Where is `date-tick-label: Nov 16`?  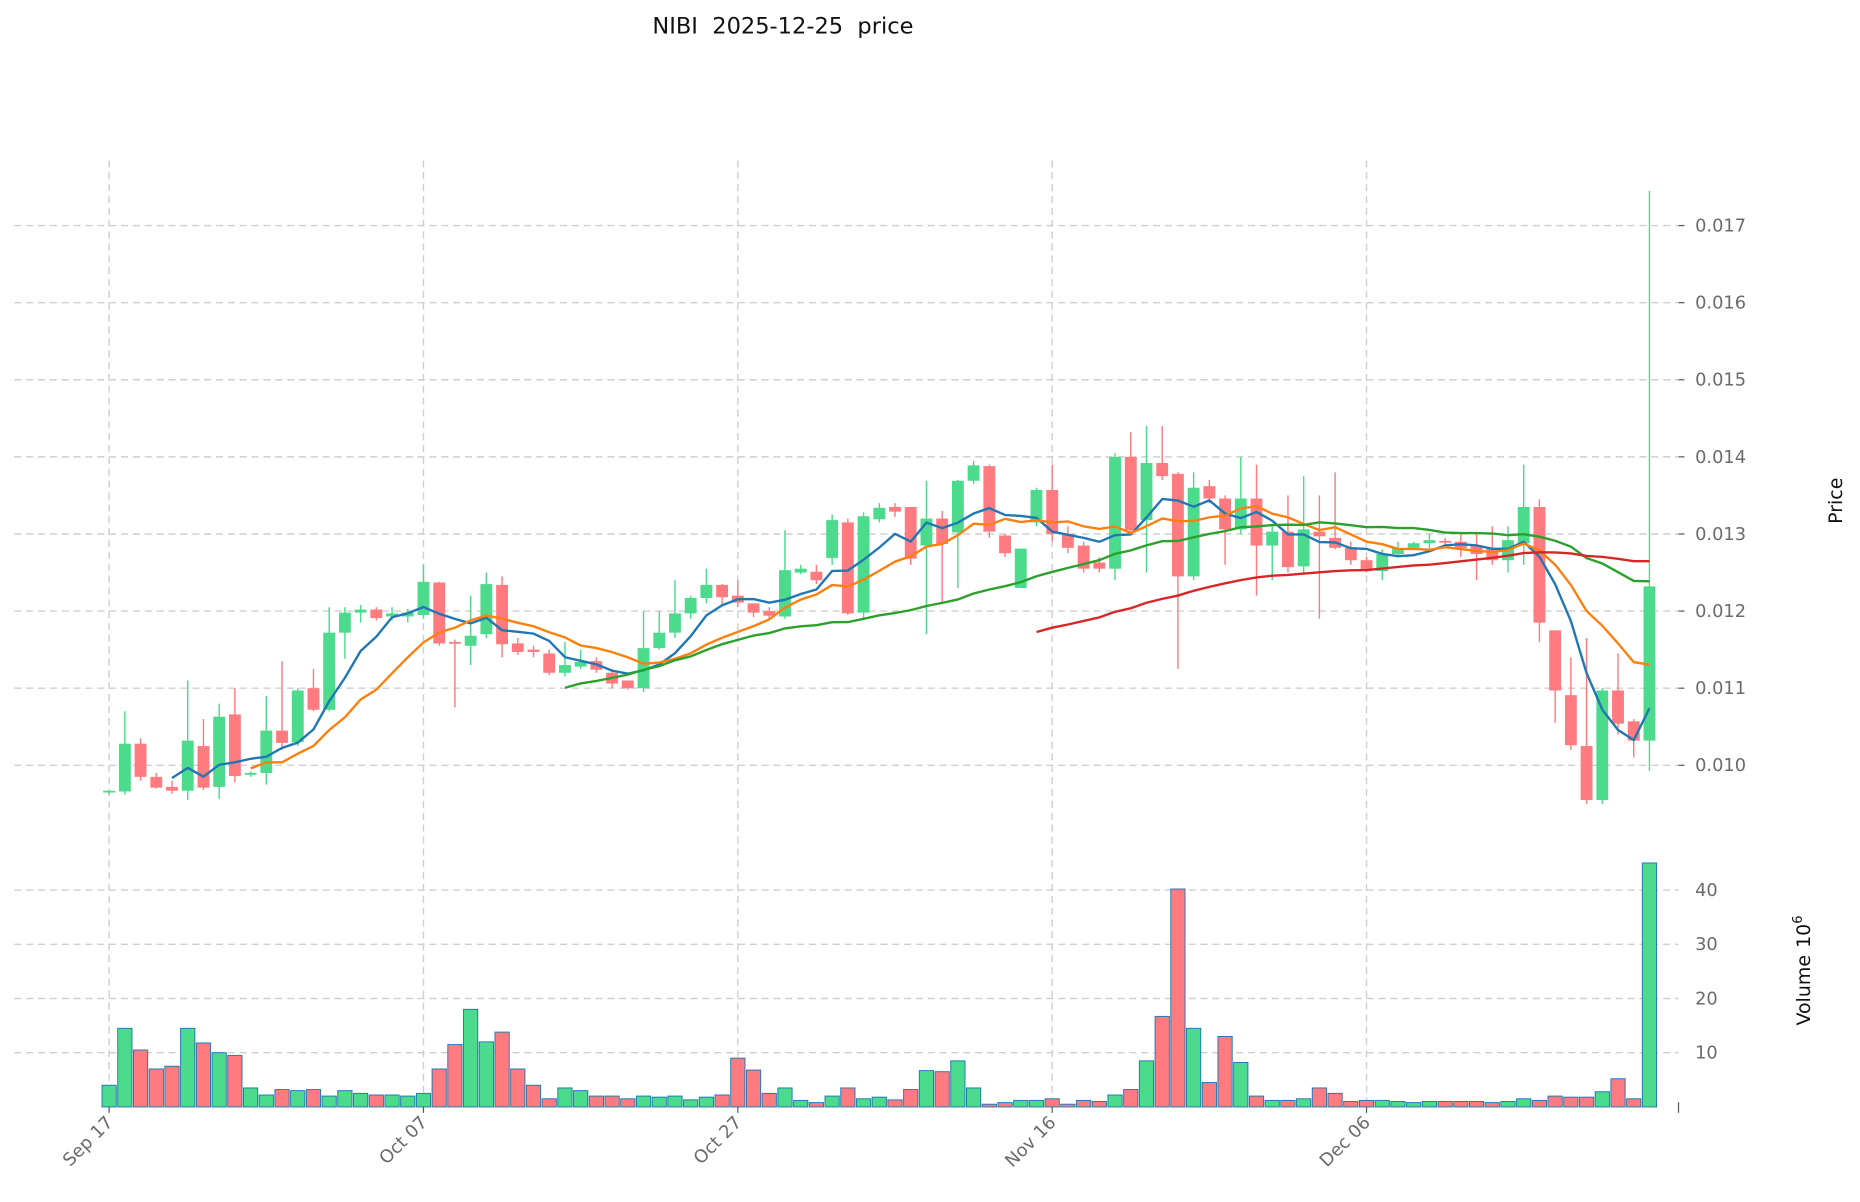
date-tick-label: Nov 16 is located at coordinates (1030, 1141).